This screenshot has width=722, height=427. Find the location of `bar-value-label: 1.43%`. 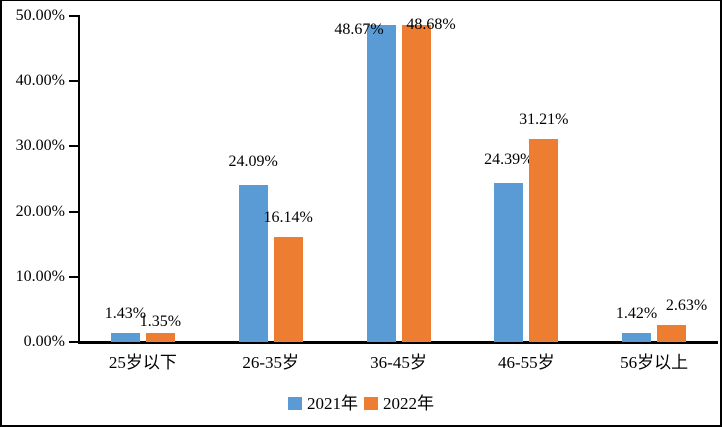

bar-value-label: 1.43% is located at coordinates (125, 313).